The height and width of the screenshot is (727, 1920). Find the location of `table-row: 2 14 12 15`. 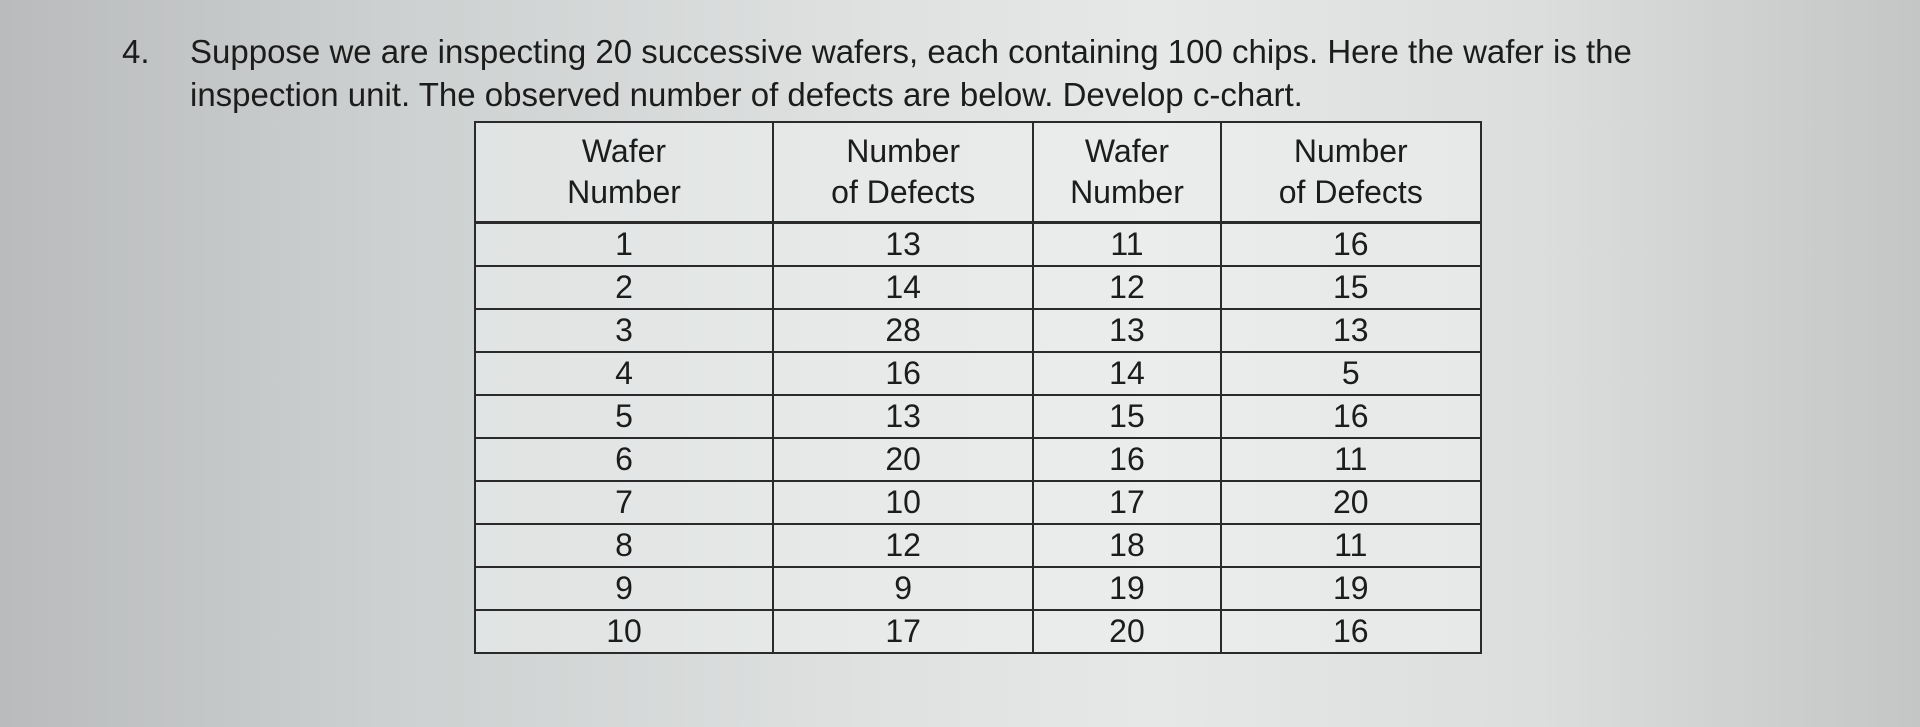

table-row: 2 14 12 15 is located at coordinates (978, 287).